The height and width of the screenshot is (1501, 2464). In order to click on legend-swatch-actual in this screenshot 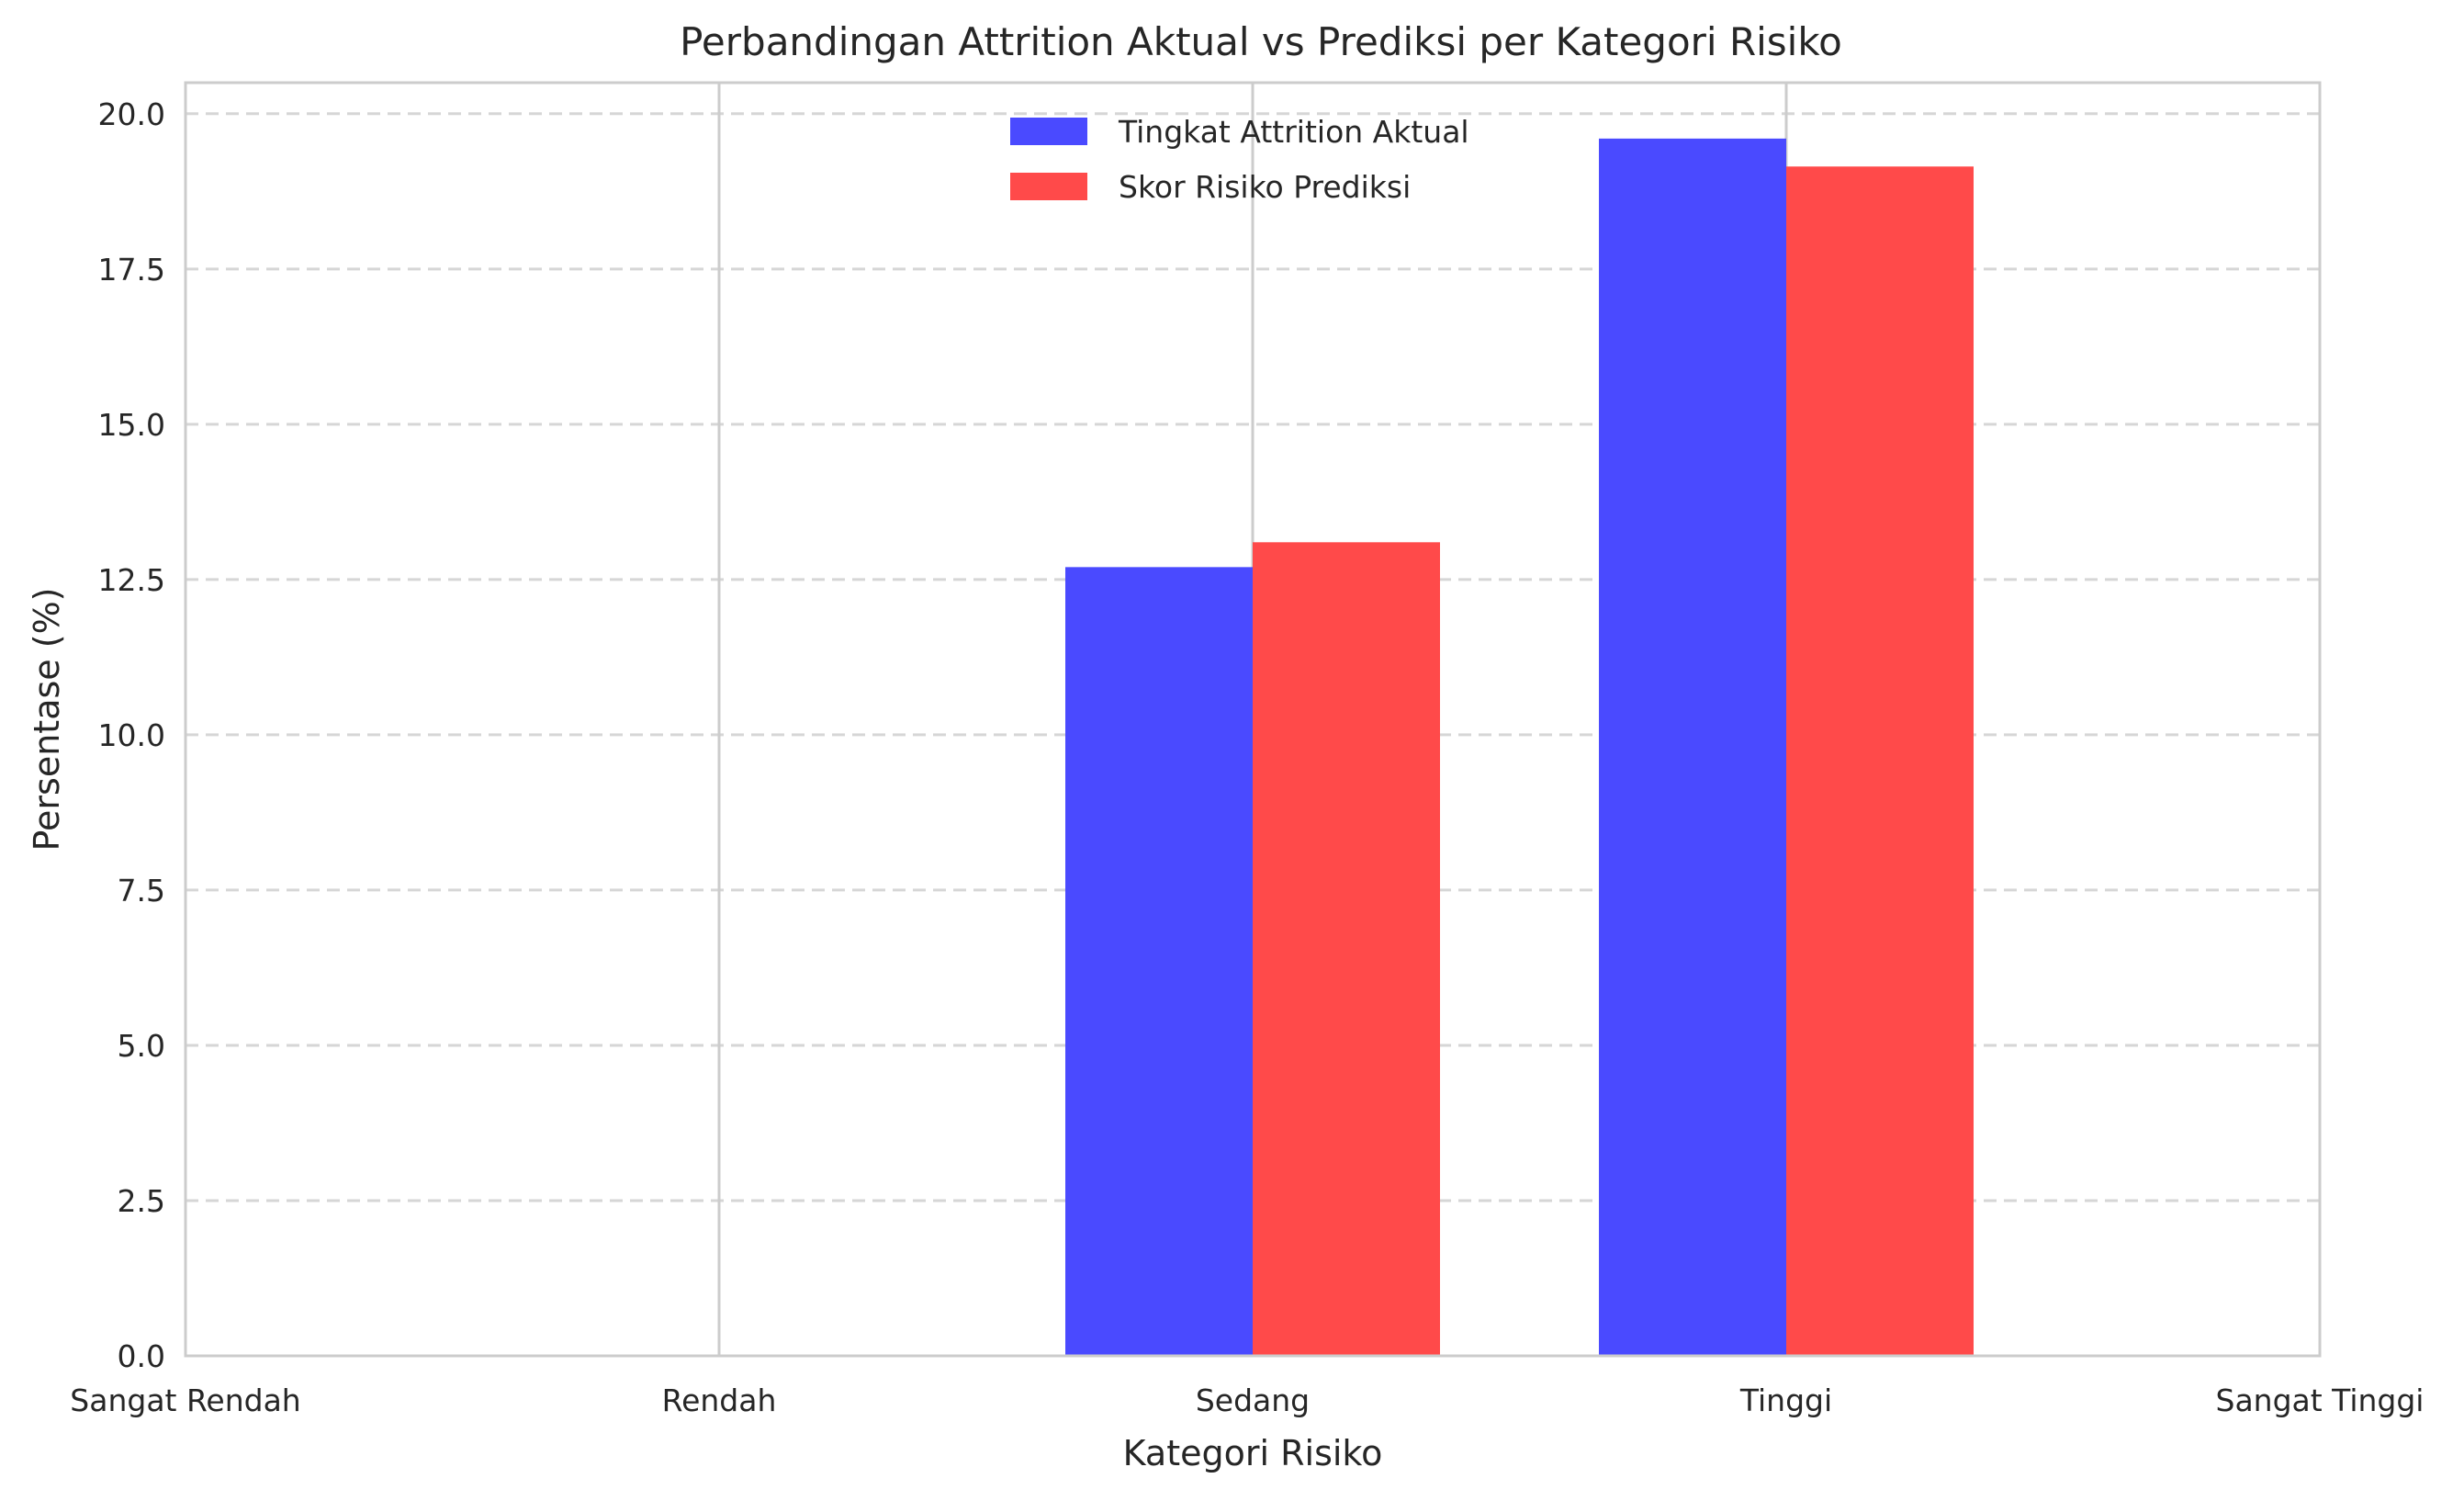, I will do `click(1048, 131)`.